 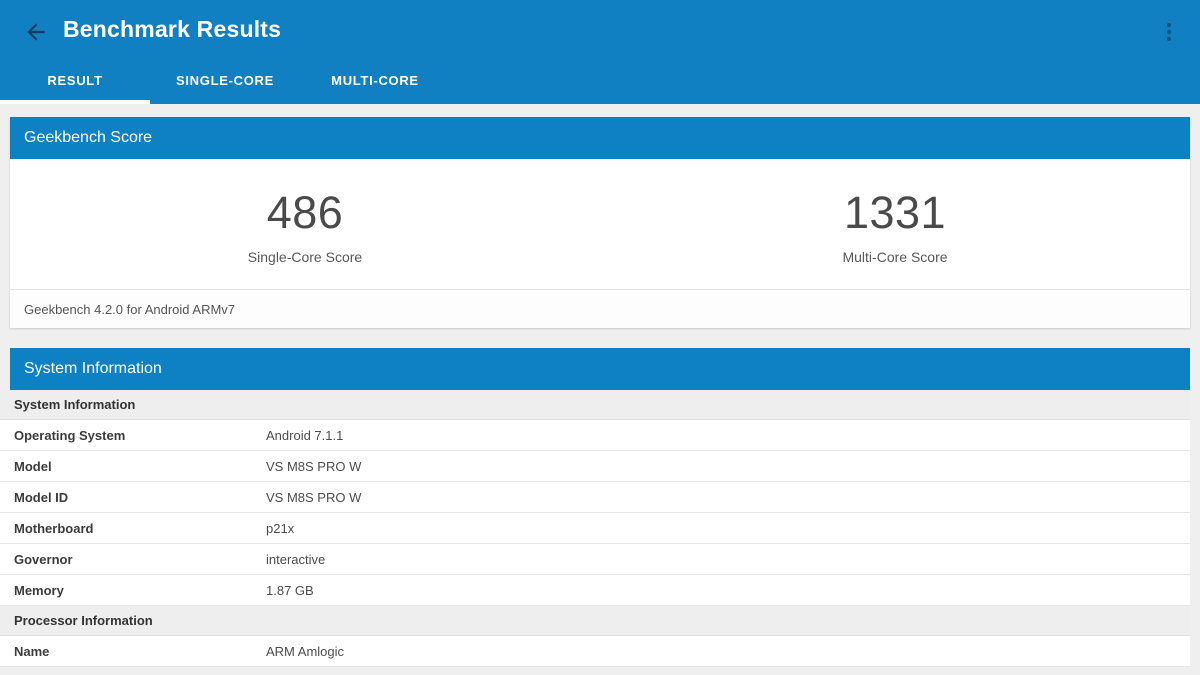 I want to click on table-cell-key: Model, so click(x=33, y=466).